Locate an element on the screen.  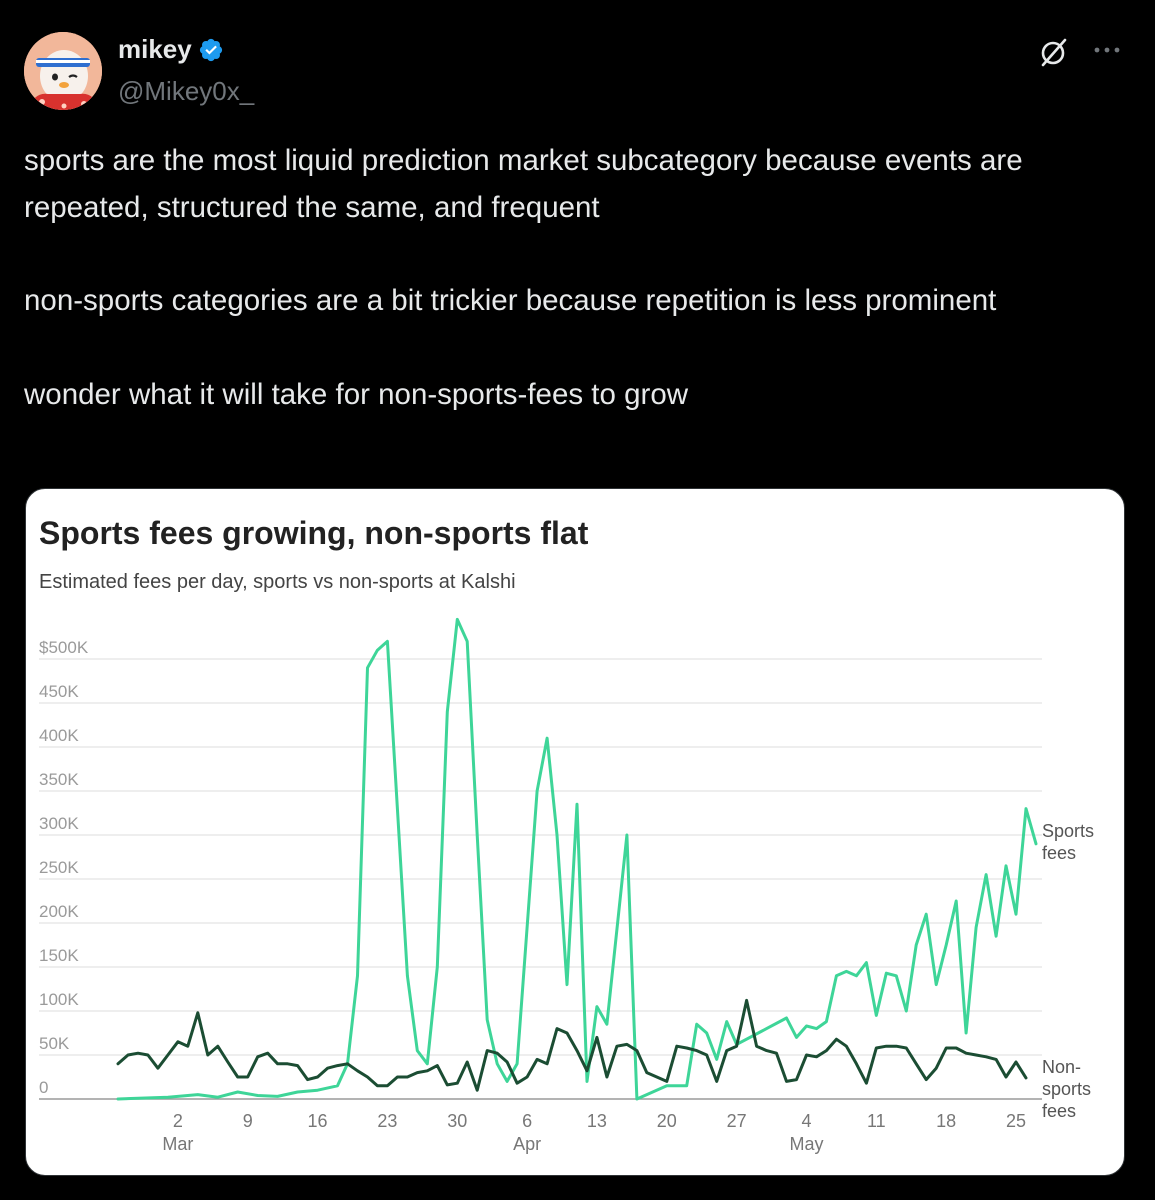
non-sports-fees-line is located at coordinates (572, 1045).